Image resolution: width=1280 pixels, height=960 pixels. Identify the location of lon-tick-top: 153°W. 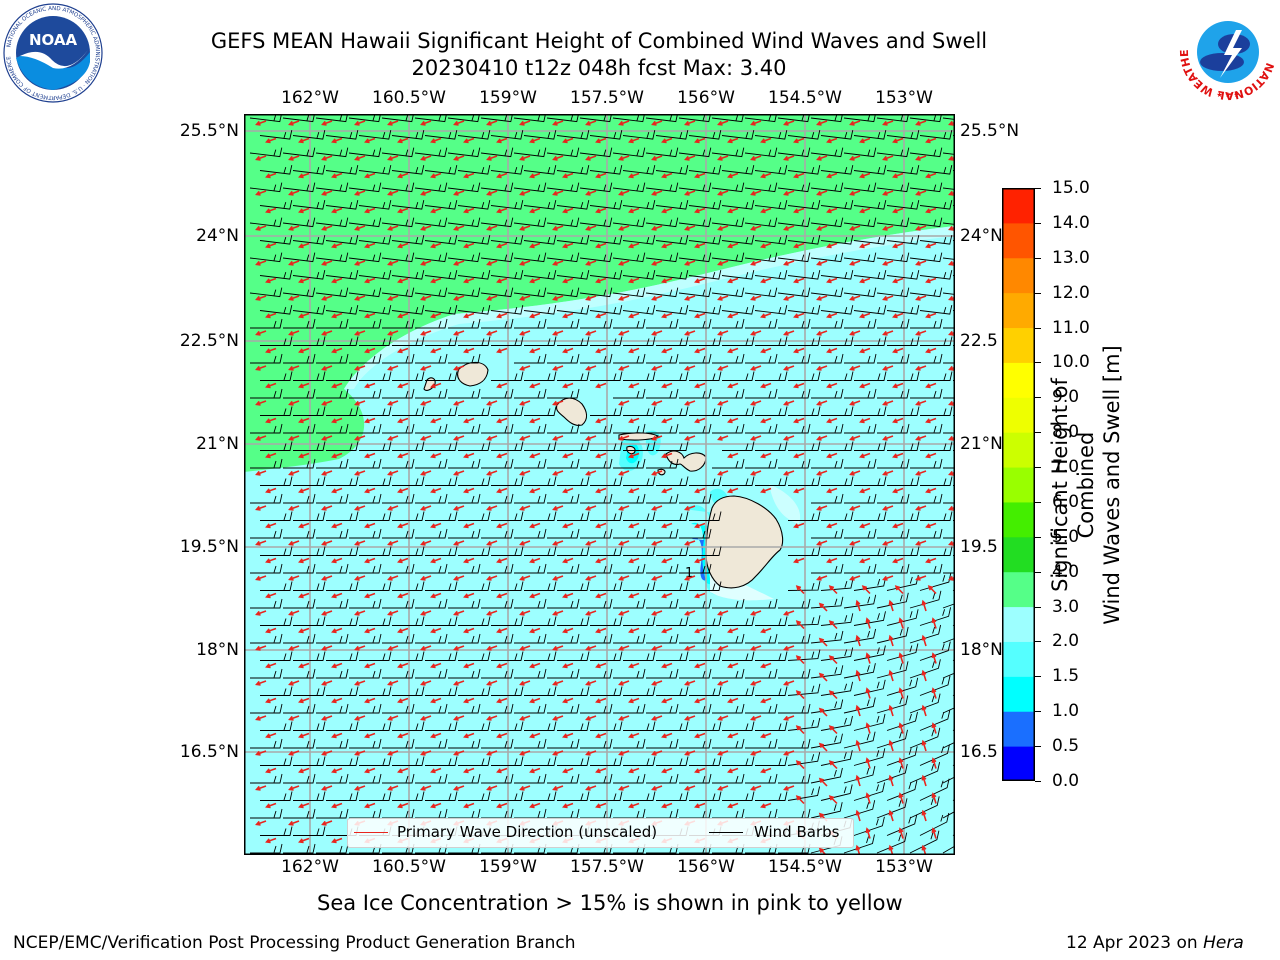
(904, 98).